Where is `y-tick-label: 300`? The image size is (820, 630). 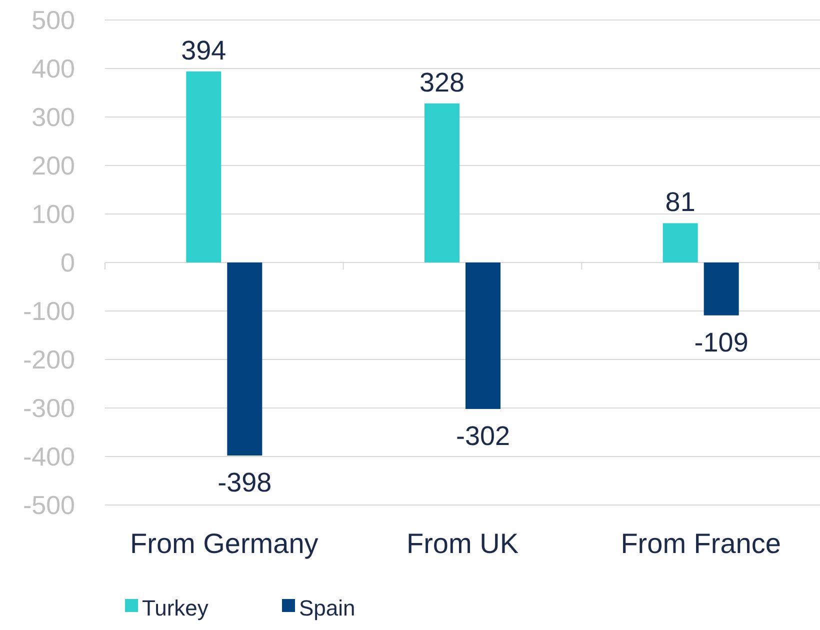
y-tick-label: 300 is located at coordinates (53, 117).